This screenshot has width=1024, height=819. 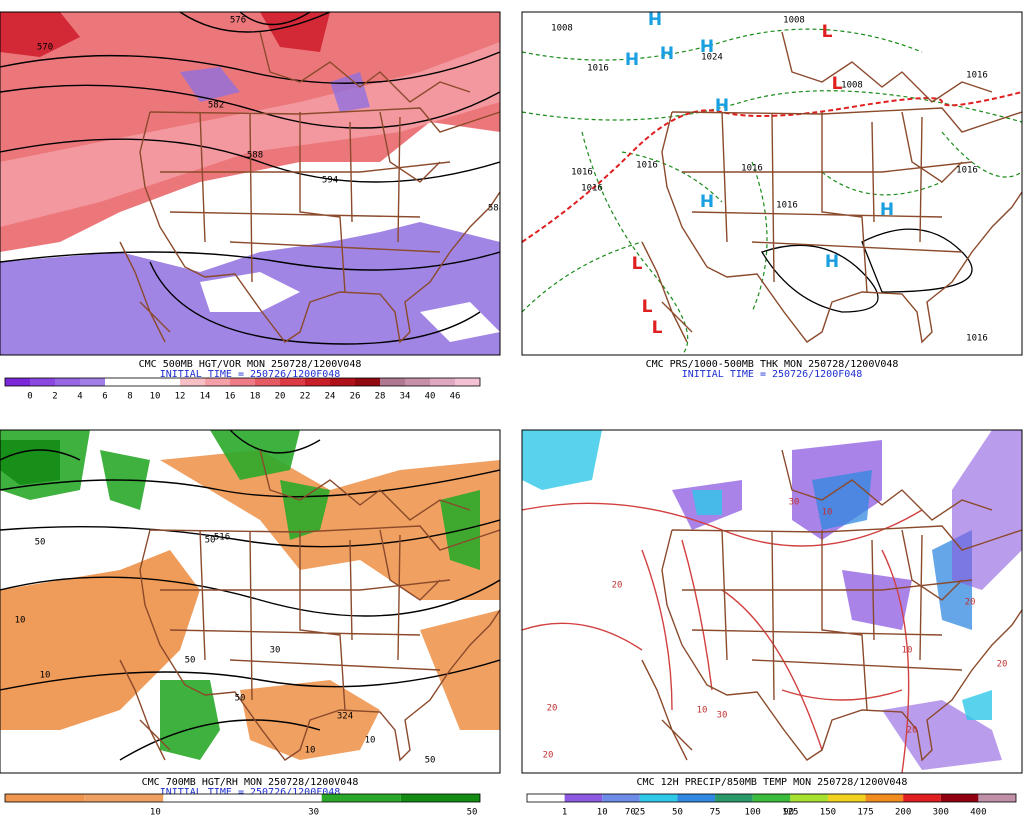 I want to click on contour-label: 588, so click(x=496, y=209).